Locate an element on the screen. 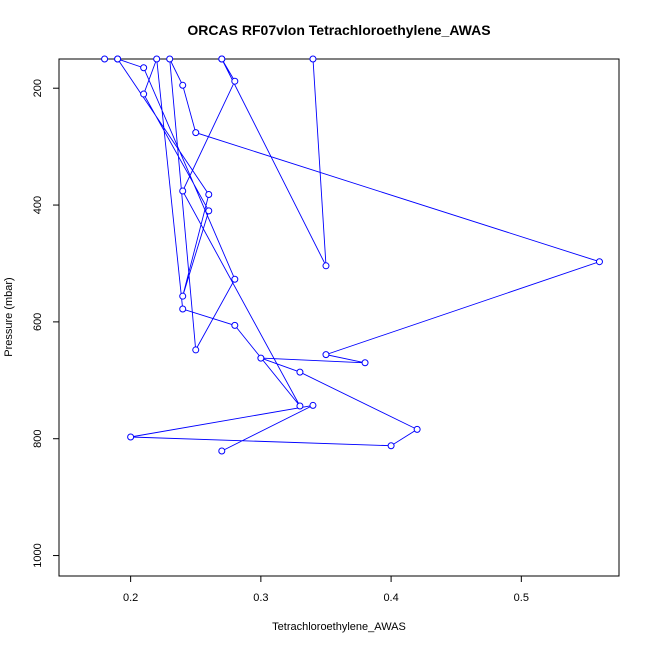 The image size is (650, 650). y-axis: 200 400 600 800 1000 is located at coordinates (45, 323).